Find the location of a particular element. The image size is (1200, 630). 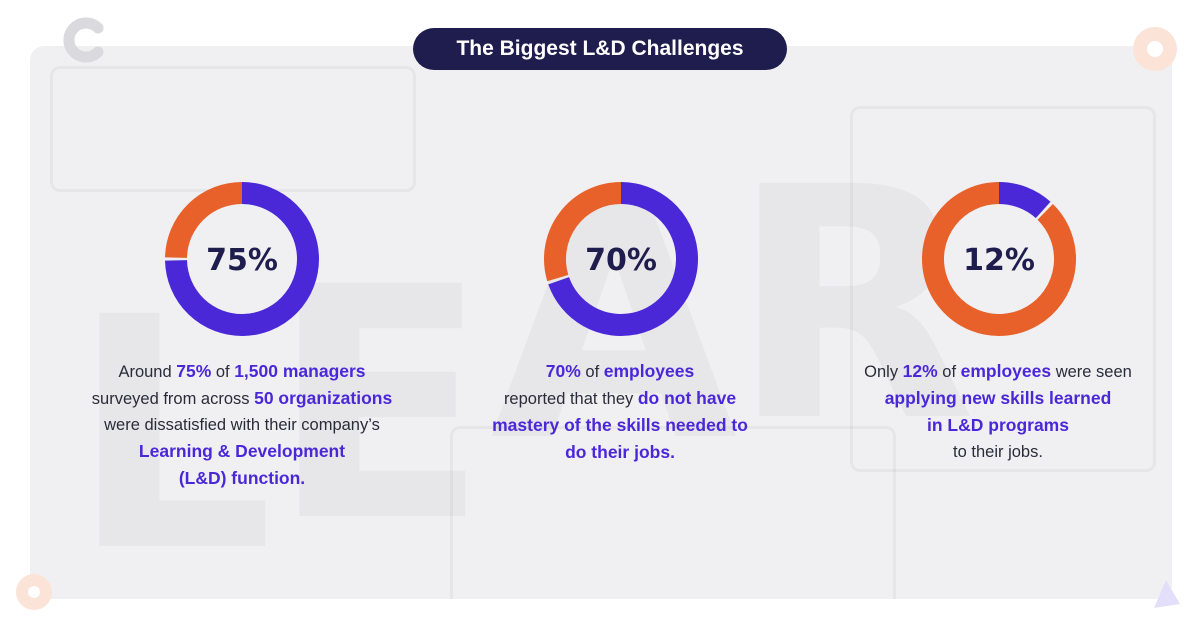

caption-text: Only is located at coordinates (883, 372).